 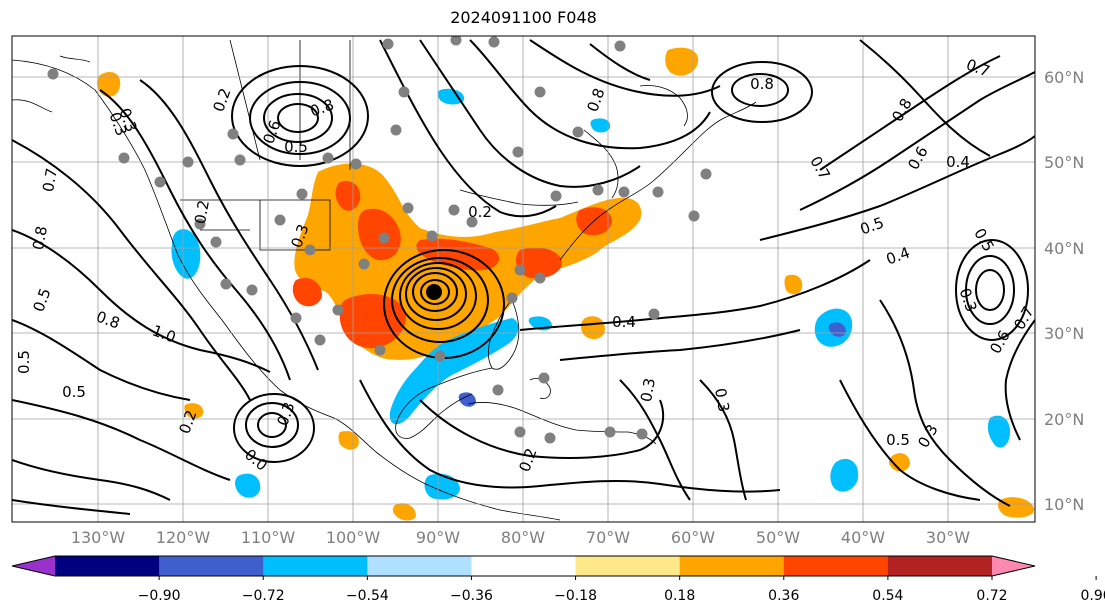 What do you see at coordinates (1064, 333) in the screenshot?
I see `latitude-label: 30°N` at bounding box center [1064, 333].